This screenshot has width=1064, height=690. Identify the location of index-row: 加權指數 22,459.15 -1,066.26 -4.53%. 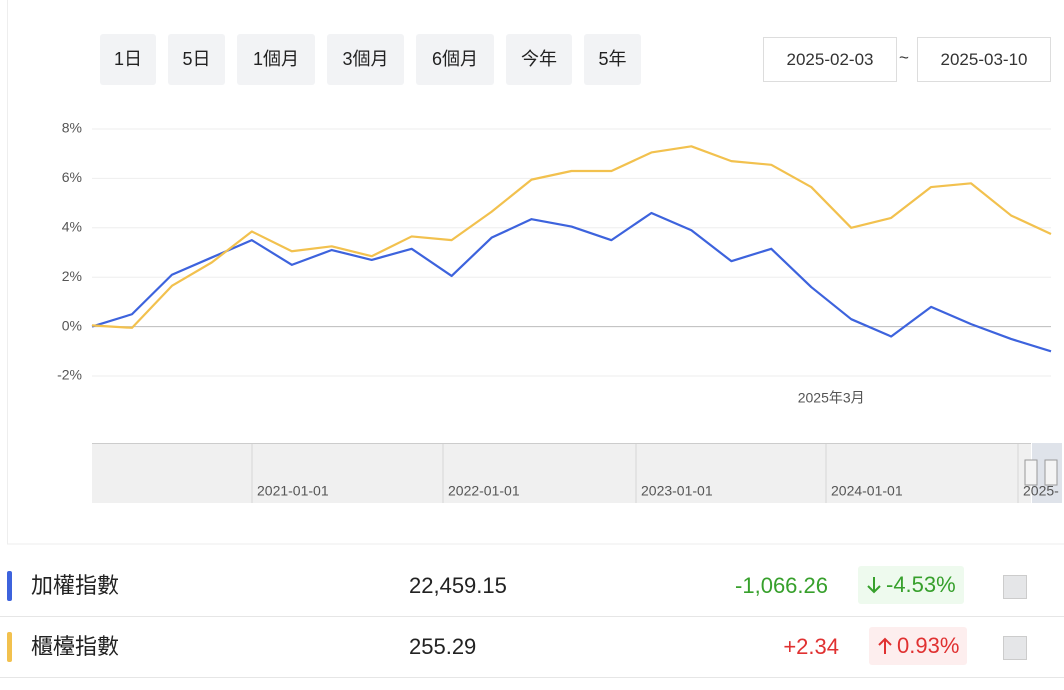
(532, 586).